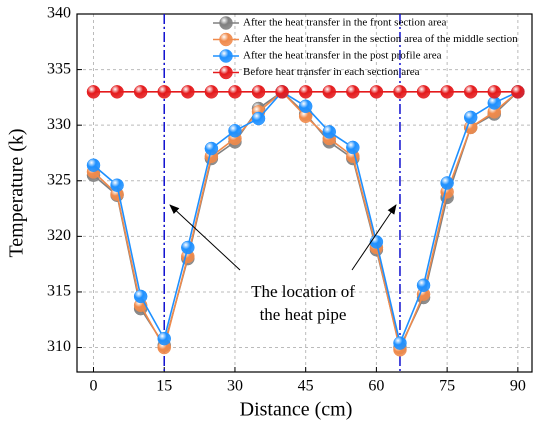  I want to click on y-tick-label: 310, so click(59, 346).